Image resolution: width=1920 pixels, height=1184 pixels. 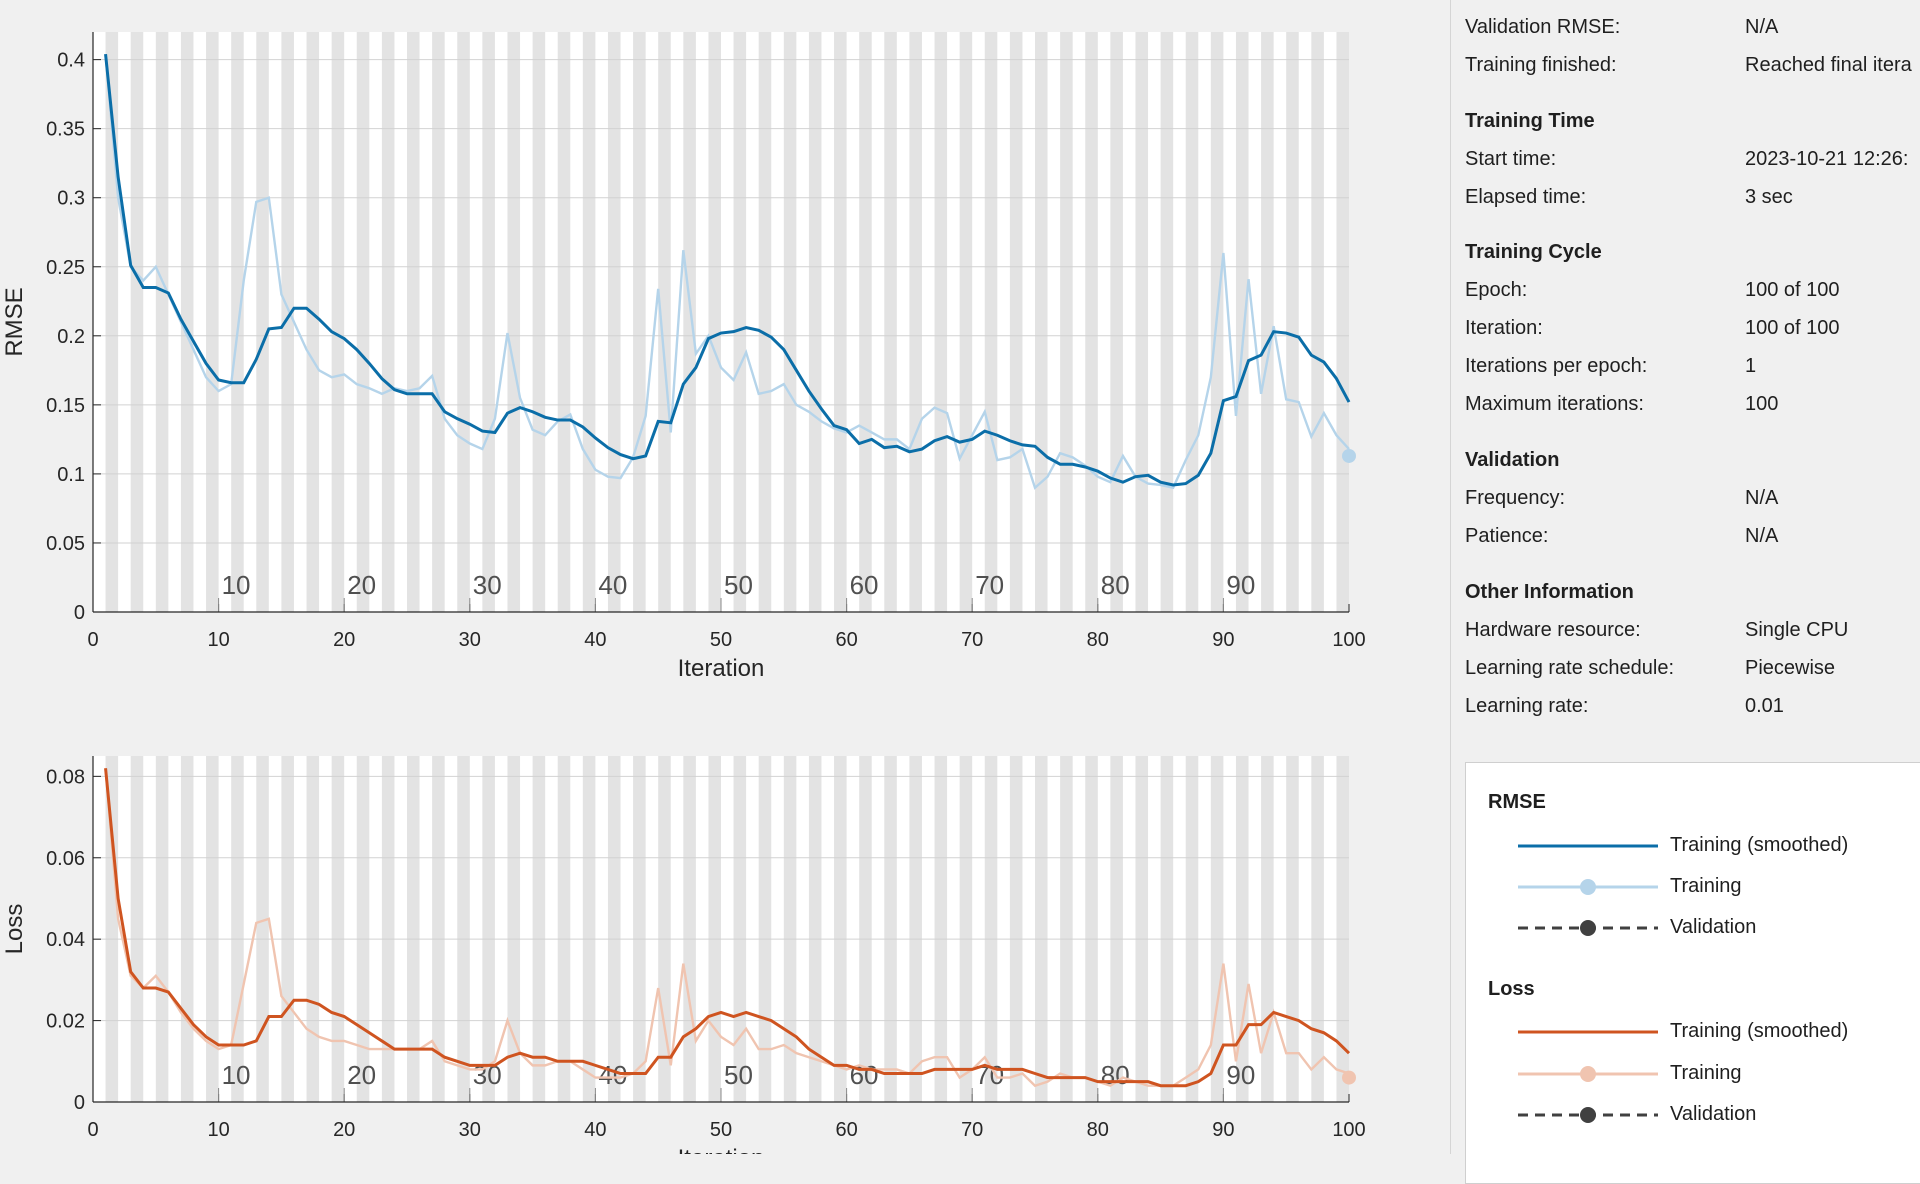 What do you see at coordinates (236, 1075) in the screenshot?
I see `loss-epoch-label: 10` at bounding box center [236, 1075].